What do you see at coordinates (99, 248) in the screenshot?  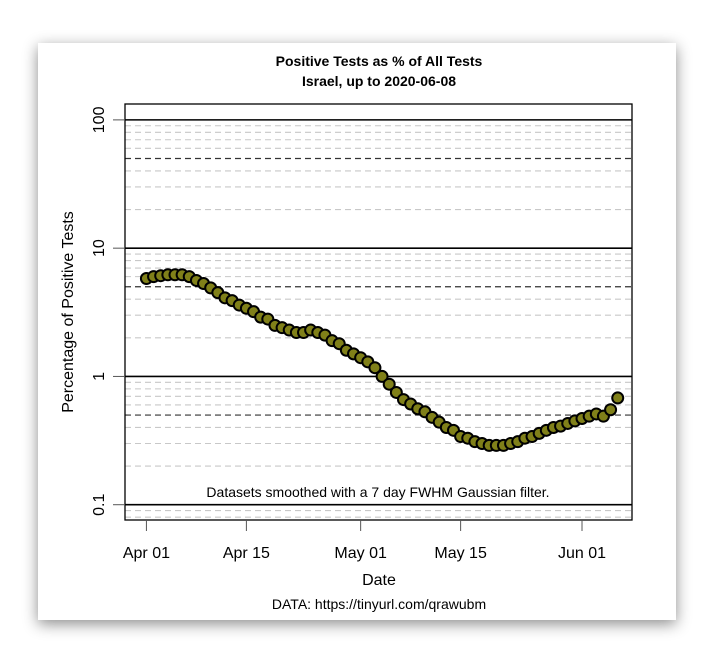 I see `y-tick-label: 10` at bounding box center [99, 248].